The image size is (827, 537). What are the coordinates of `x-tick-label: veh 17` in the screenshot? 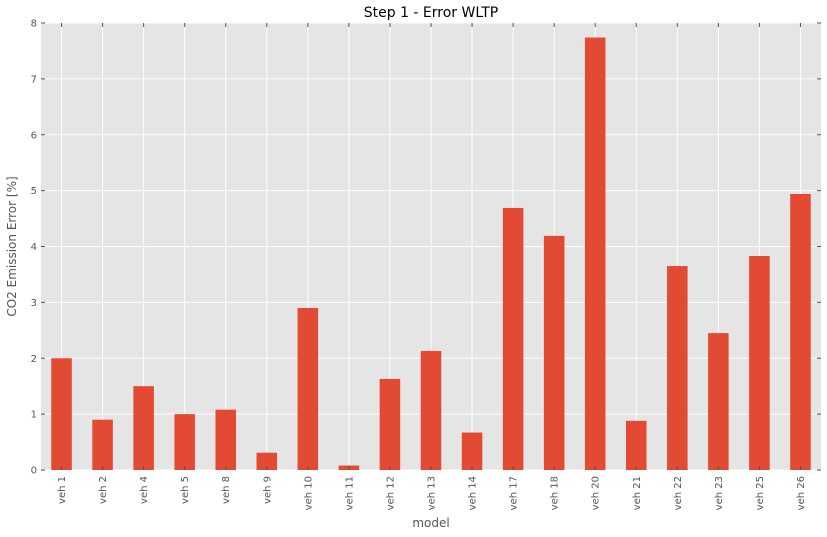 It's located at (514, 493).